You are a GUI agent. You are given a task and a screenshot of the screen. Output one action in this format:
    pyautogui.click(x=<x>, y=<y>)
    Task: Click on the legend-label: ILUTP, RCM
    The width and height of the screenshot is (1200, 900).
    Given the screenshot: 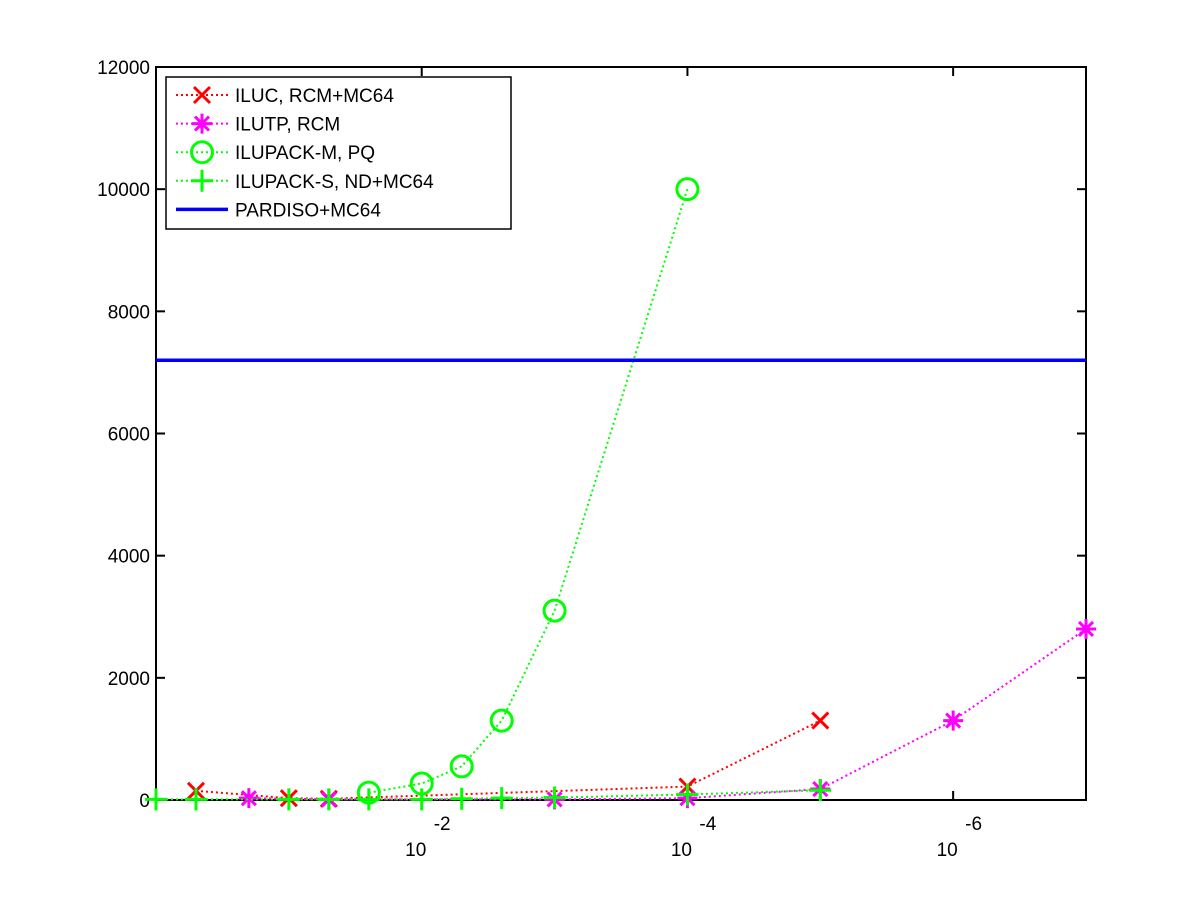 What is the action you would take?
    pyautogui.click(x=287, y=125)
    